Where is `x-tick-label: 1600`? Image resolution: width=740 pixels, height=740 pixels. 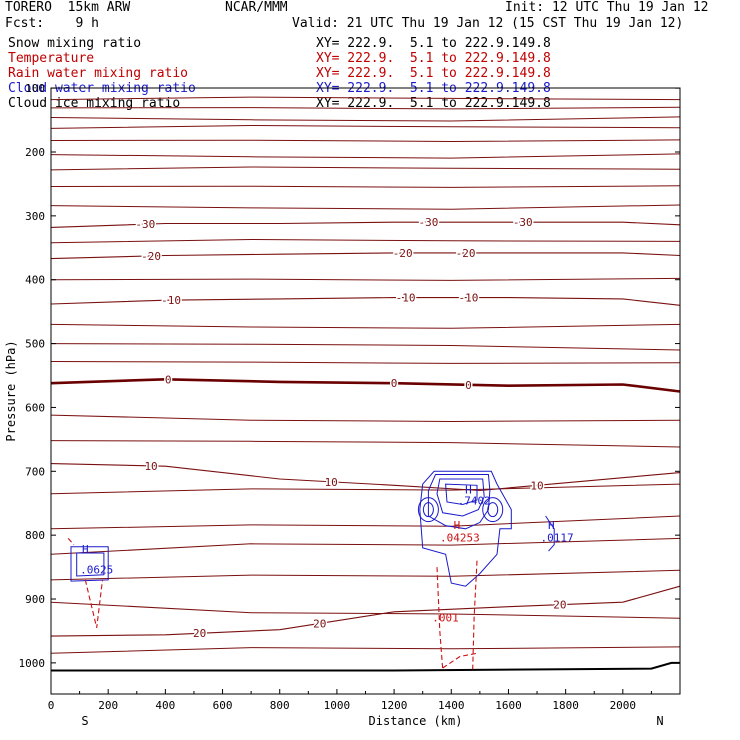
x-tick-label: 1600 is located at coordinates (508, 705).